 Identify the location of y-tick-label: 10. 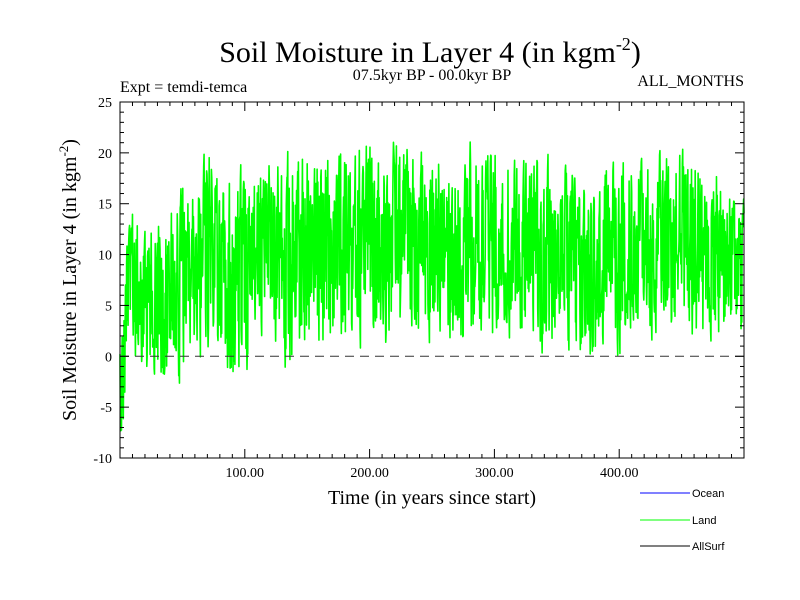
(105, 256).